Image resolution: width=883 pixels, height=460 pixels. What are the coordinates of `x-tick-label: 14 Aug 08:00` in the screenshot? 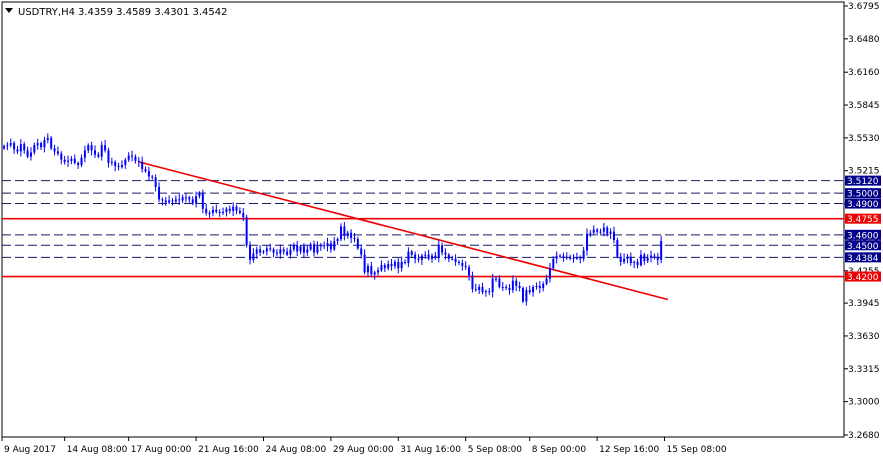 It's located at (97, 450).